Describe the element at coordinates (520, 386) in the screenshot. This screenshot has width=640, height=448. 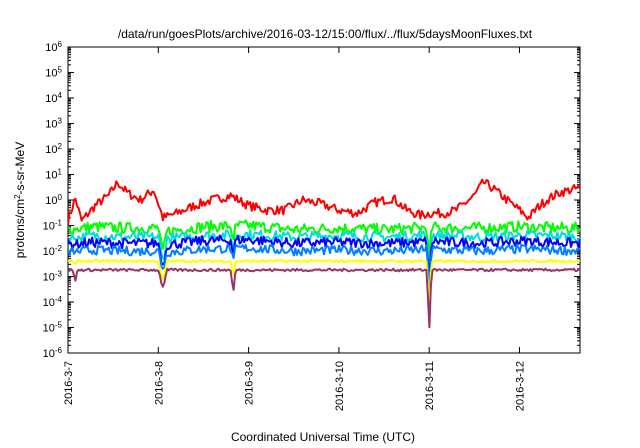
I see `x-tick-label: 2016-3-12` at that location.